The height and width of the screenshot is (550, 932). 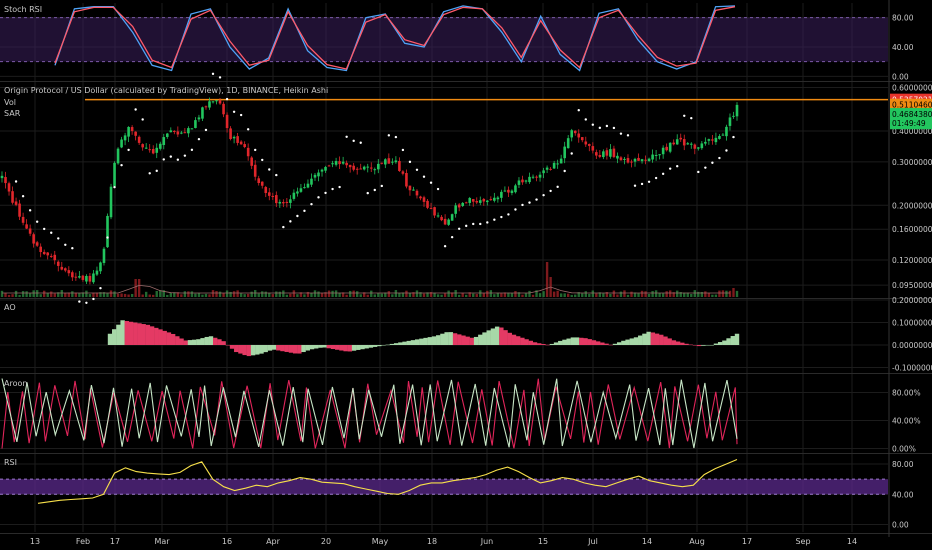 I want to click on rsi-label: RSI, so click(x=10, y=462).